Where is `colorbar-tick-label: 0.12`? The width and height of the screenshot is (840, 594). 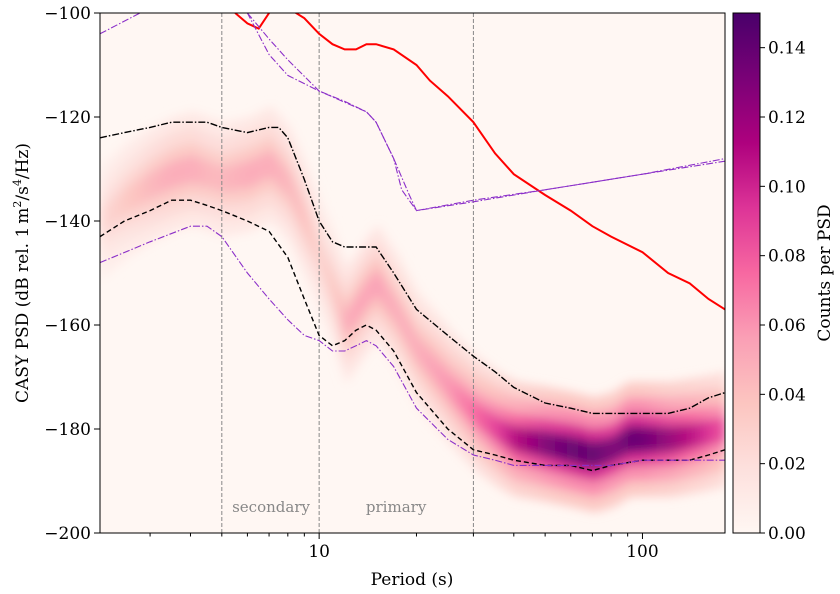 colorbar-tick-label: 0.12 is located at coordinates (787, 118).